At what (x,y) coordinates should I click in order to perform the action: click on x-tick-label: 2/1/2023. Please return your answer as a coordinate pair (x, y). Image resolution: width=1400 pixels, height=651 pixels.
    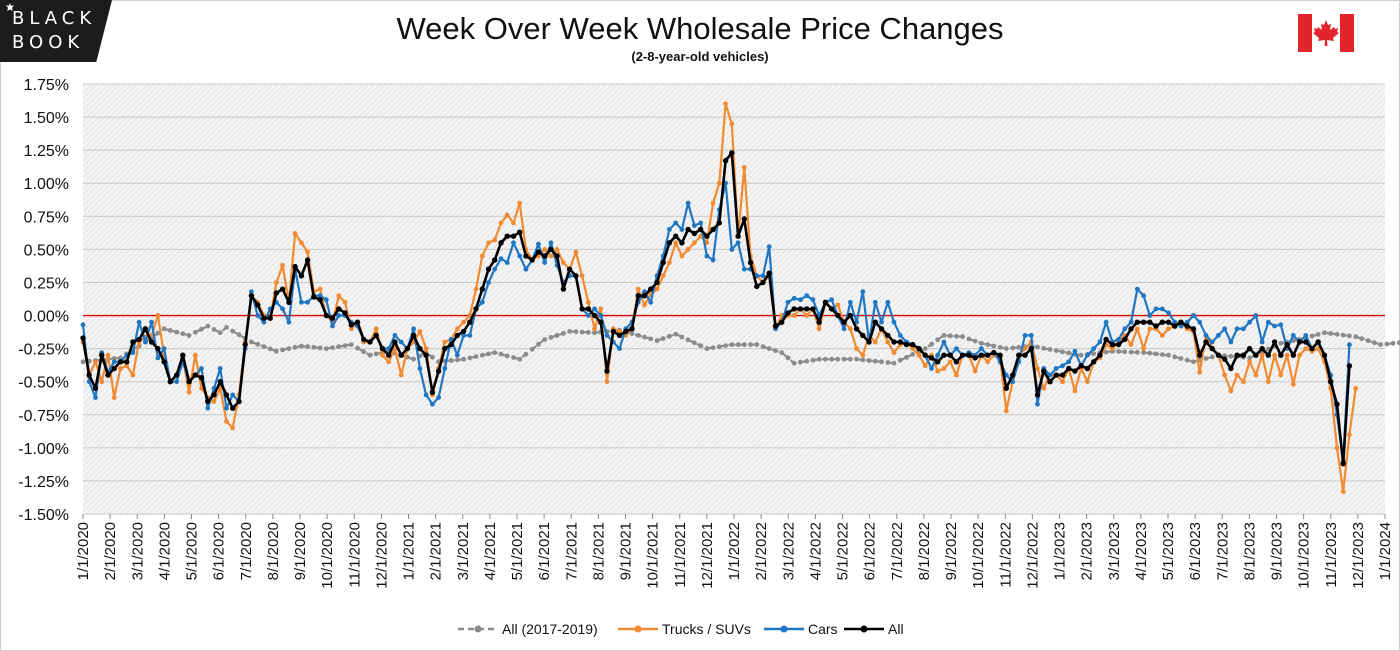
    Looking at the image, I should click on (1087, 551).